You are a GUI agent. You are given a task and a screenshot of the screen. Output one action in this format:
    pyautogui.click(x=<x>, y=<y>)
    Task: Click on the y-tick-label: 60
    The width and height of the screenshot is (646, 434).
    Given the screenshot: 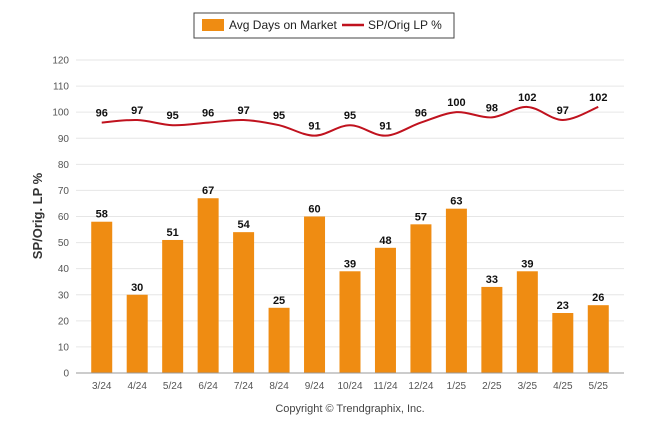 What is the action you would take?
    pyautogui.click(x=64, y=217)
    